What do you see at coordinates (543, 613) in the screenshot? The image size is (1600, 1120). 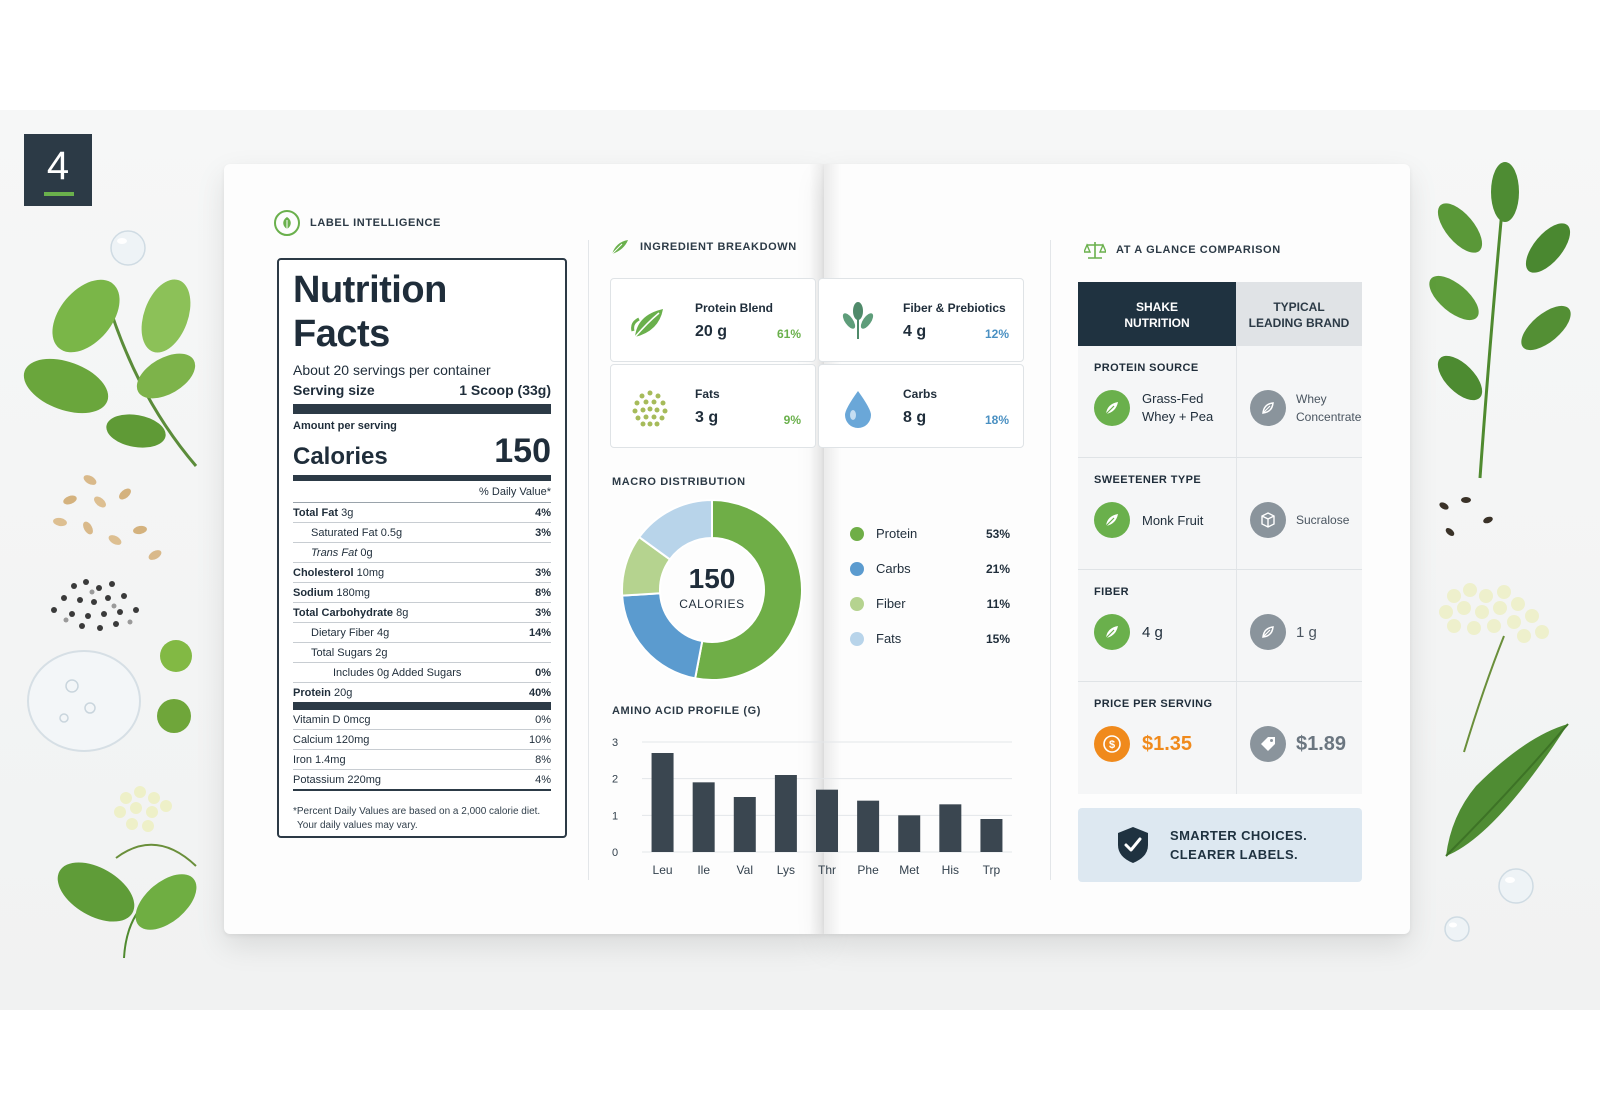 I see `nutrient-pct: 3%` at bounding box center [543, 613].